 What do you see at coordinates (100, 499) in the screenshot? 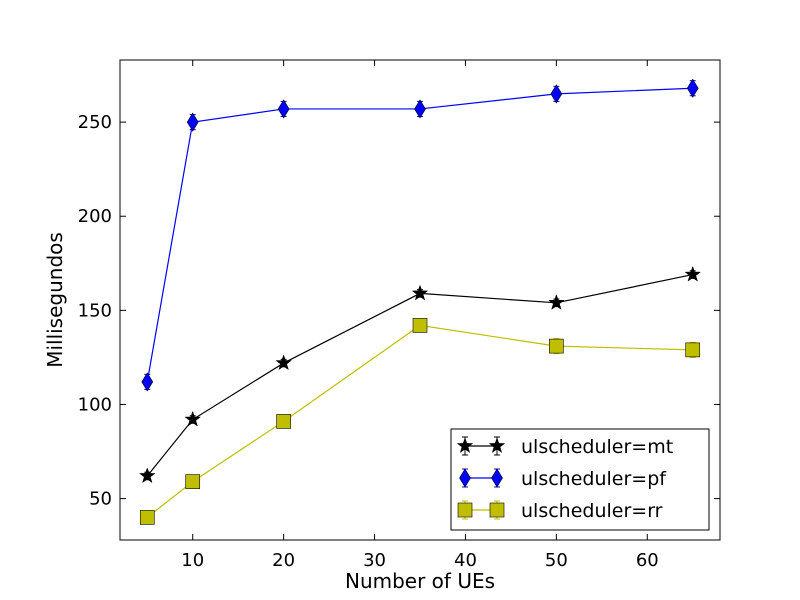
I see `y-tick-label: 50` at bounding box center [100, 499].